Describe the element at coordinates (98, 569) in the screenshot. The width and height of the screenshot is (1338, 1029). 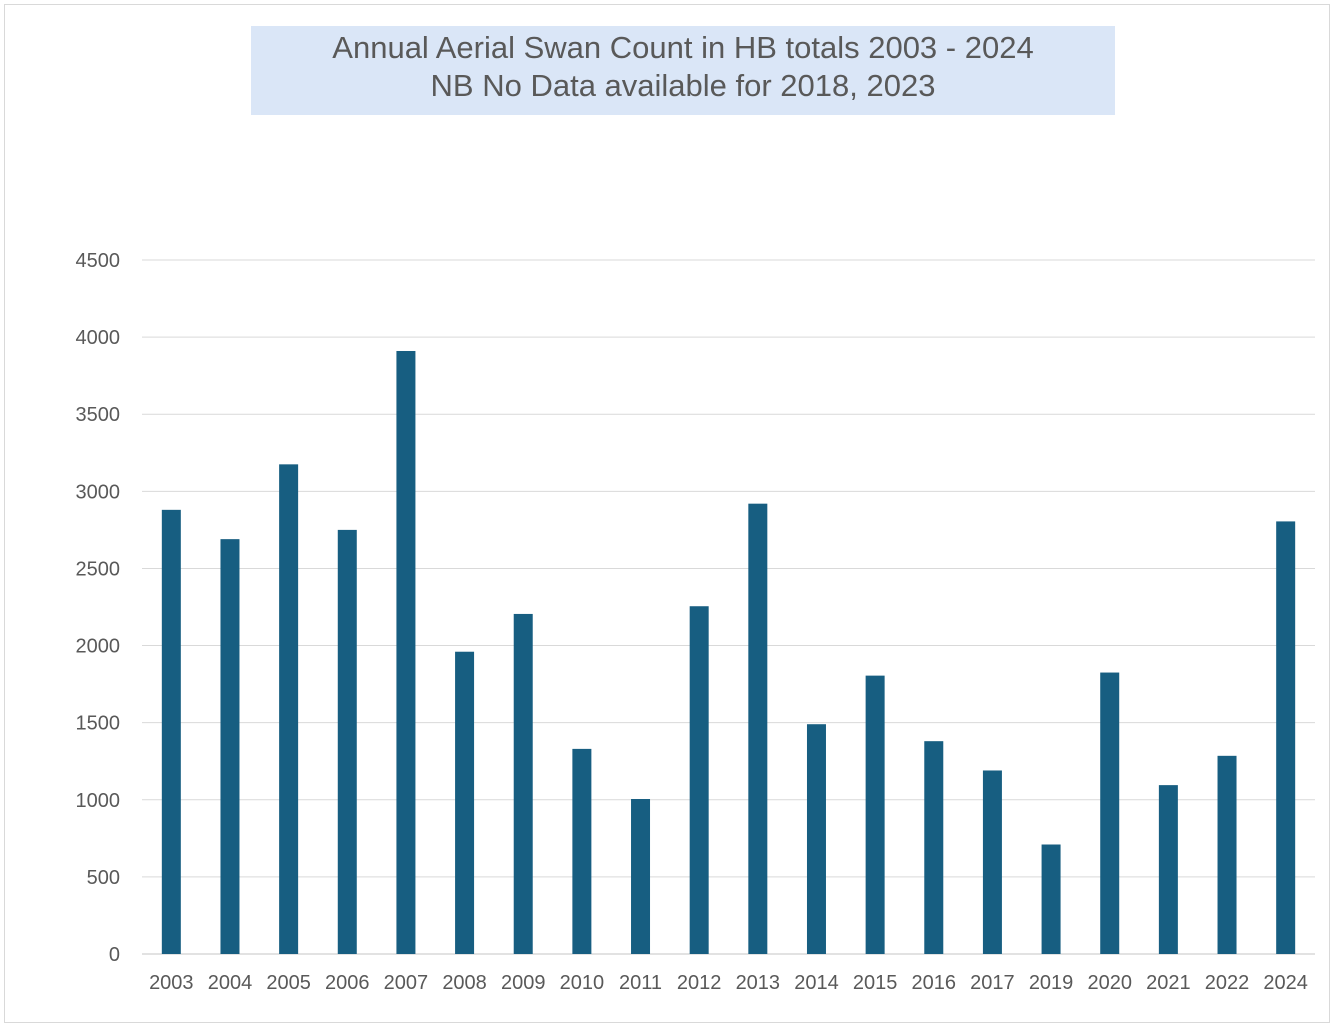
I see `y-tick-label: 2500` at that location.